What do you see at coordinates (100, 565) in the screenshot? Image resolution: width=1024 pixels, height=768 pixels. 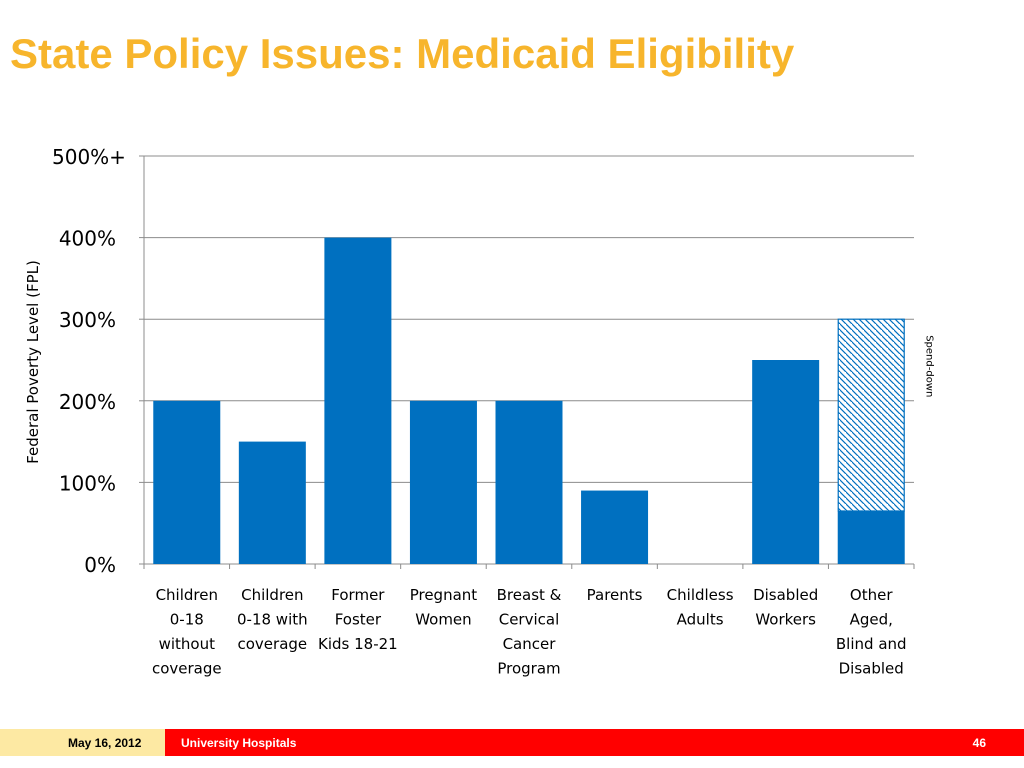 I see `y-tick-label: 0%` at bounding box center [100, 565].